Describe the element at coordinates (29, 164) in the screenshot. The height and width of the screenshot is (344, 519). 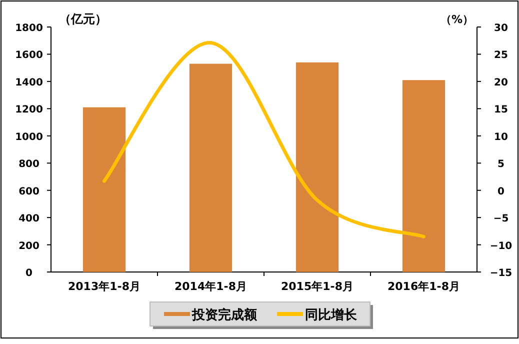
I see `y-tick-label: 800` at that location.